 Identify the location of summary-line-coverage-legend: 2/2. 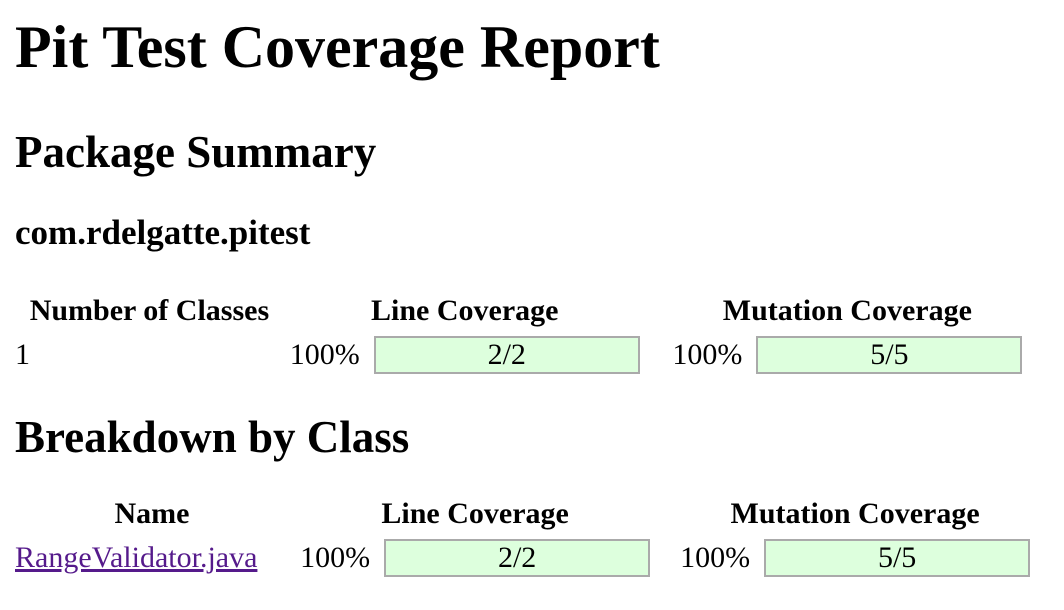
(506, 355).